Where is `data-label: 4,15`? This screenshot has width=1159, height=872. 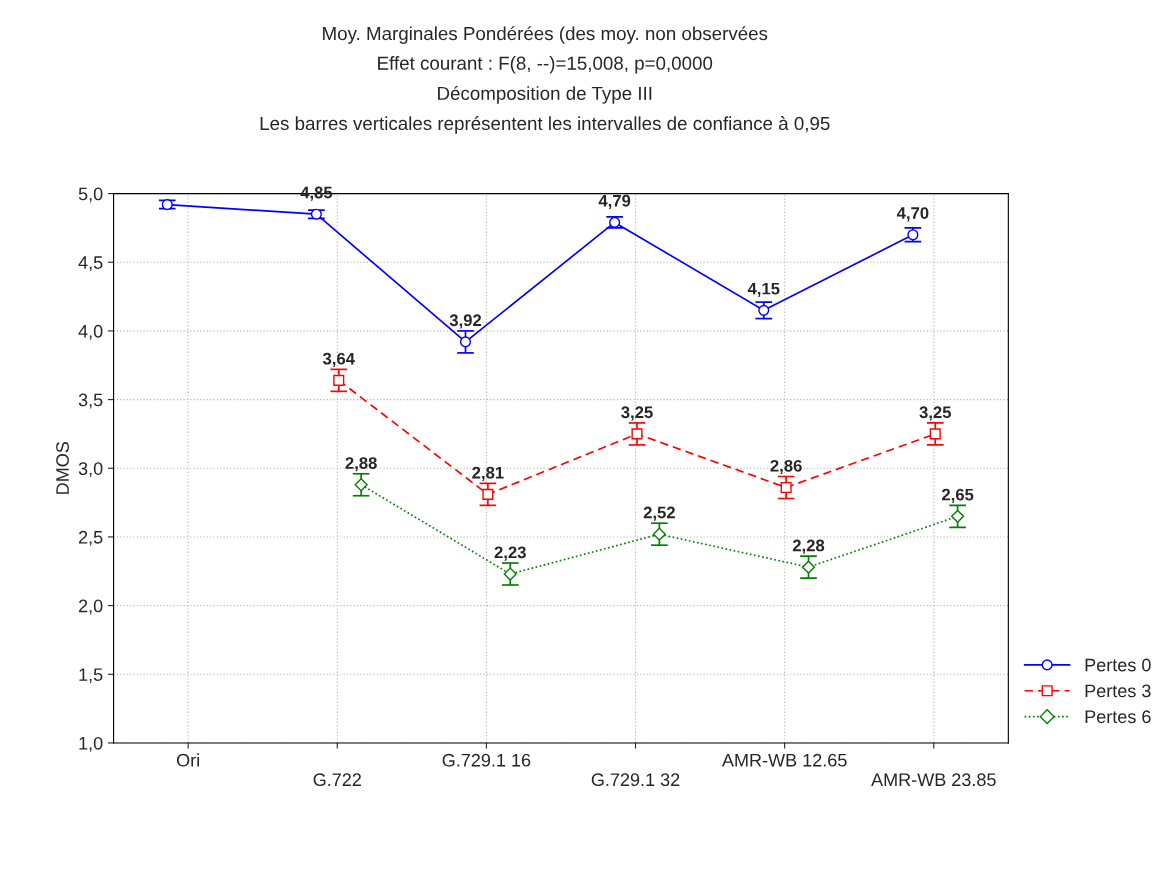 data-label: 4,15 is located at coordinates (763, 289).